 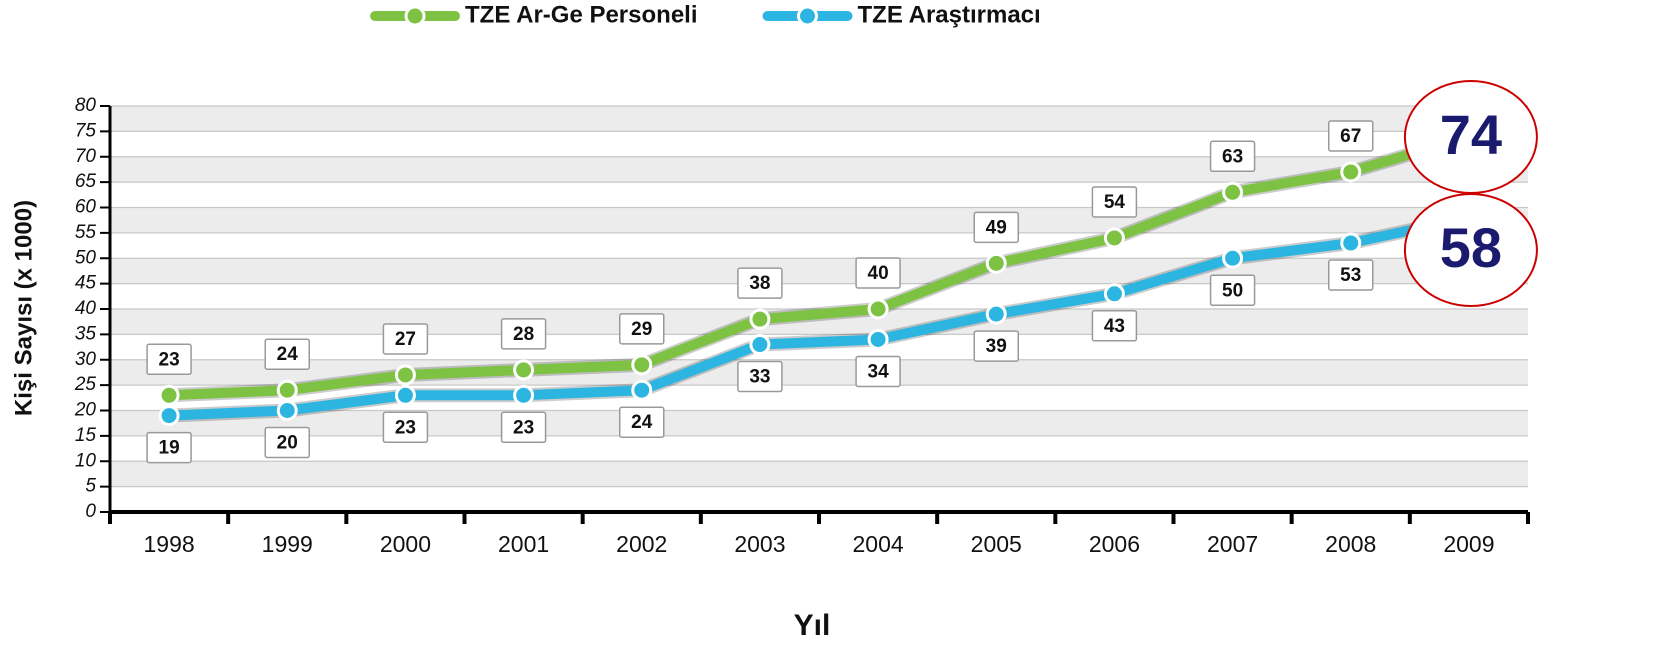 What do you see at coordinates (90, 486) in the screenshot?
I see `y-tick-label: 5` at bounding box center [90, 486].